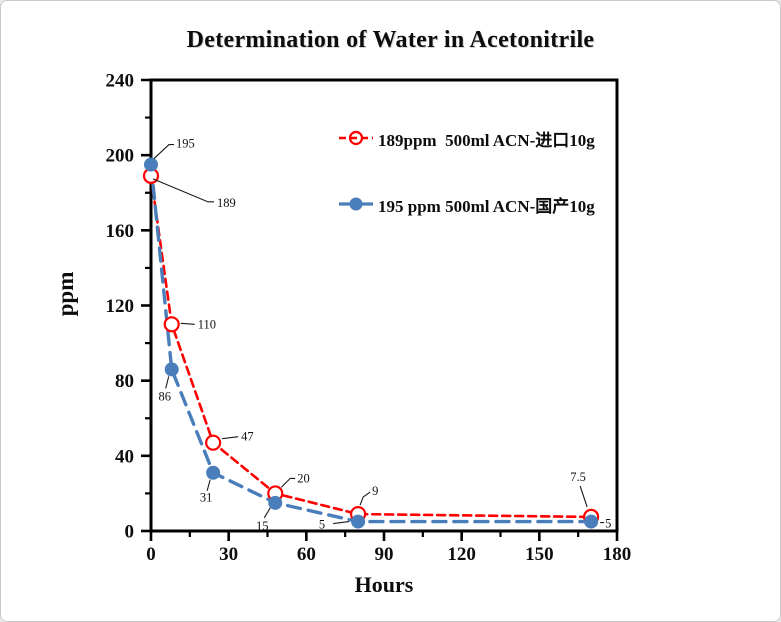 This screenshot has width=781, height=622. I want to click on data-point-label: 47, so click(247, 437).